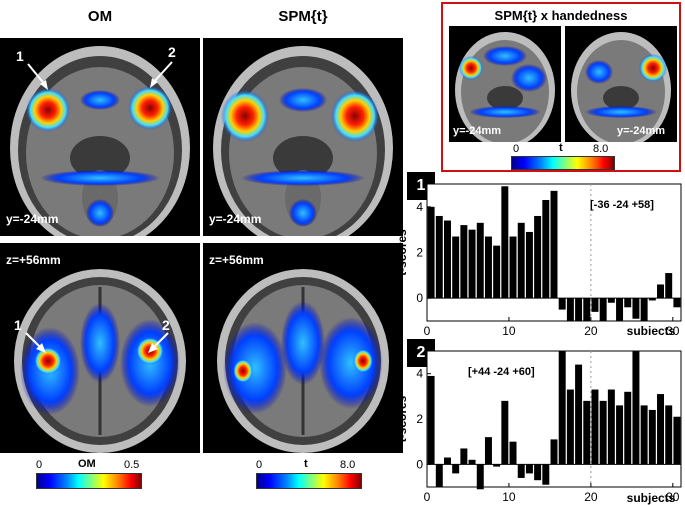 The image size is (685, 505). What do you see at coordinates (561, 15) in the screenshot?
I see `inset-title: SPM{t} x handedness` at bounding box center [561, 15].